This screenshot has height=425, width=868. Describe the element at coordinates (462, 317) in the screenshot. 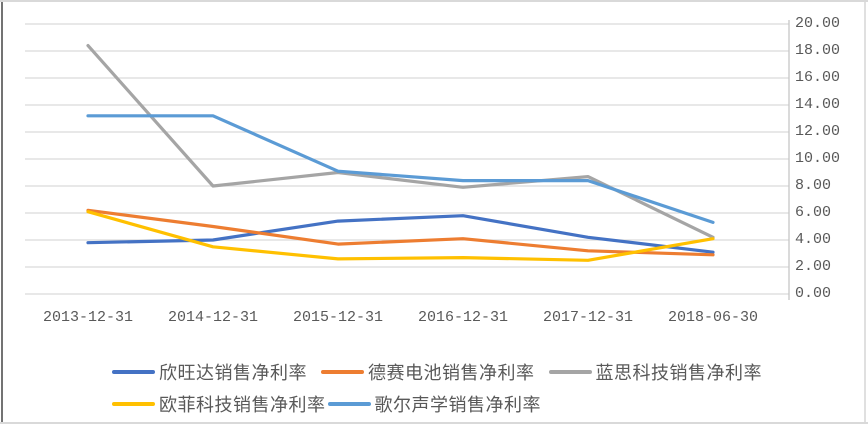

I see `x-tick-label: 2016-12-31` at that location.